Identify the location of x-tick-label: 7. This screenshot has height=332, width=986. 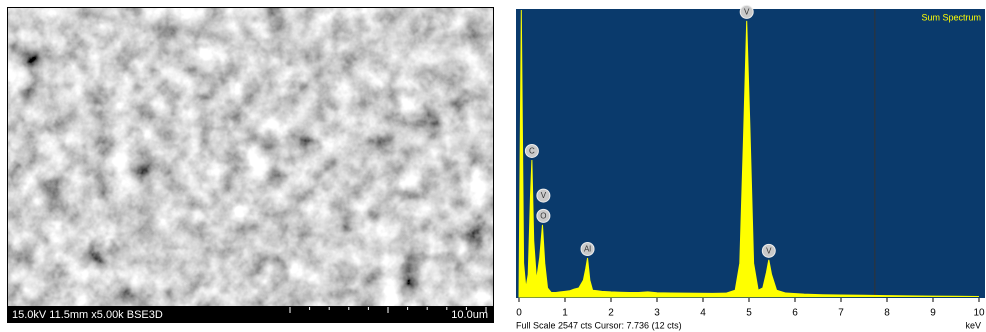
(841, 313).